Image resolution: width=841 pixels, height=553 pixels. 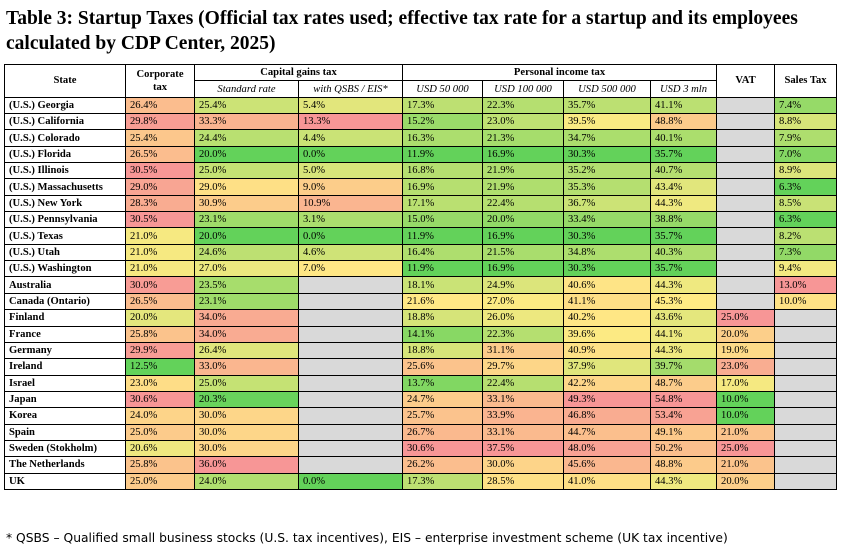 What do you see at coordinates (246, 203) in the screenshot?
I see `cell-cg-standard: 30.9%` at bounding box center [246, 203].